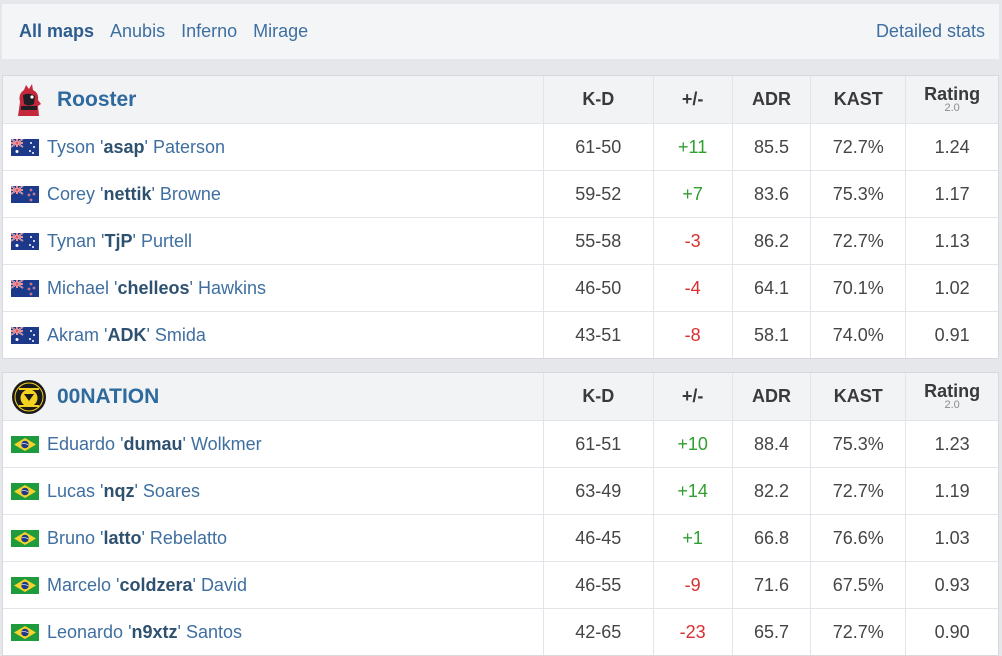  Describe the element at coordinates (29, 397) in the screenshot. I see `00nation-logo-icon` at that location.